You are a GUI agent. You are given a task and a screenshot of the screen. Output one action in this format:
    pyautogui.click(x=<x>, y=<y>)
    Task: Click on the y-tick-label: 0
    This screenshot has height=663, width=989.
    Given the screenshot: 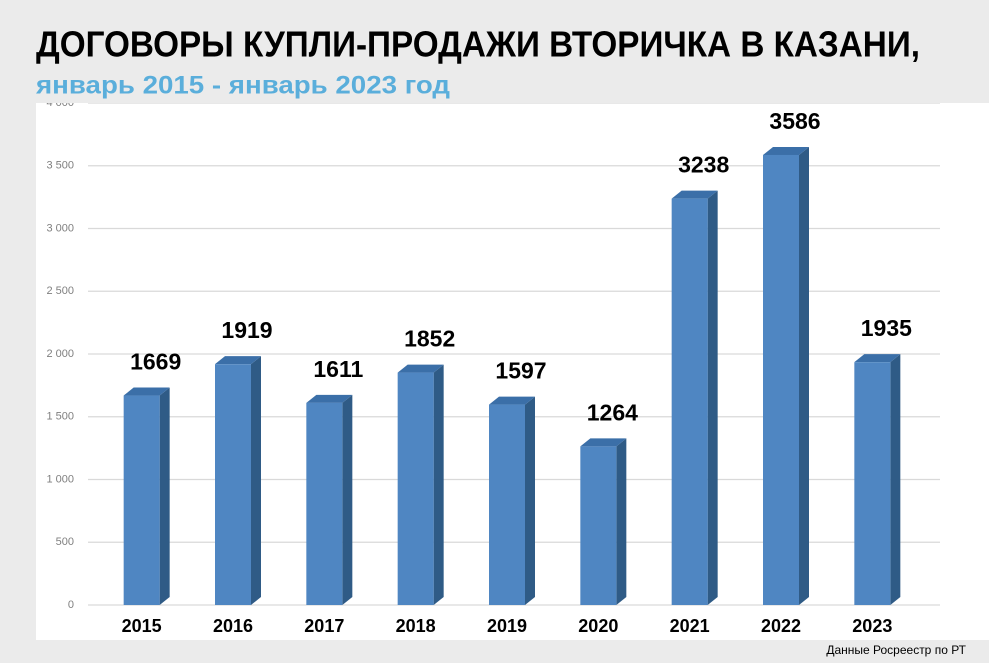 What is the action you would take?
    pyautogui.click(x=71, y=605)
    